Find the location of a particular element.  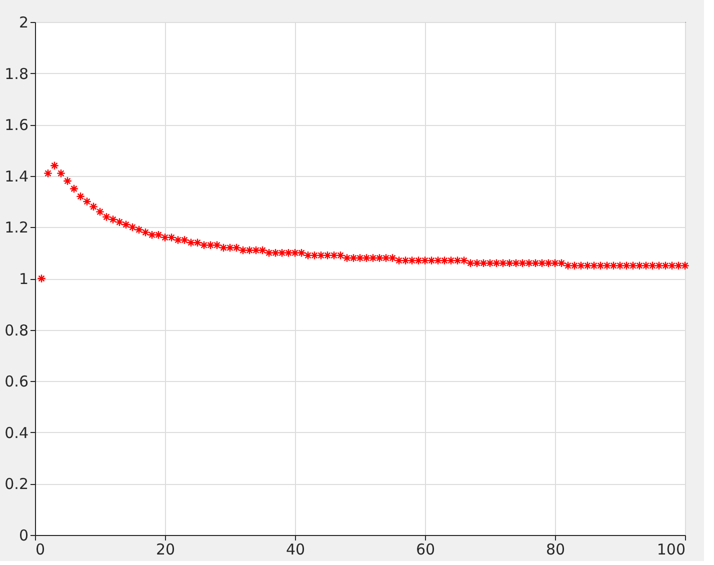

y-tick-label: 0.8 is located at coordinates (16, 330).